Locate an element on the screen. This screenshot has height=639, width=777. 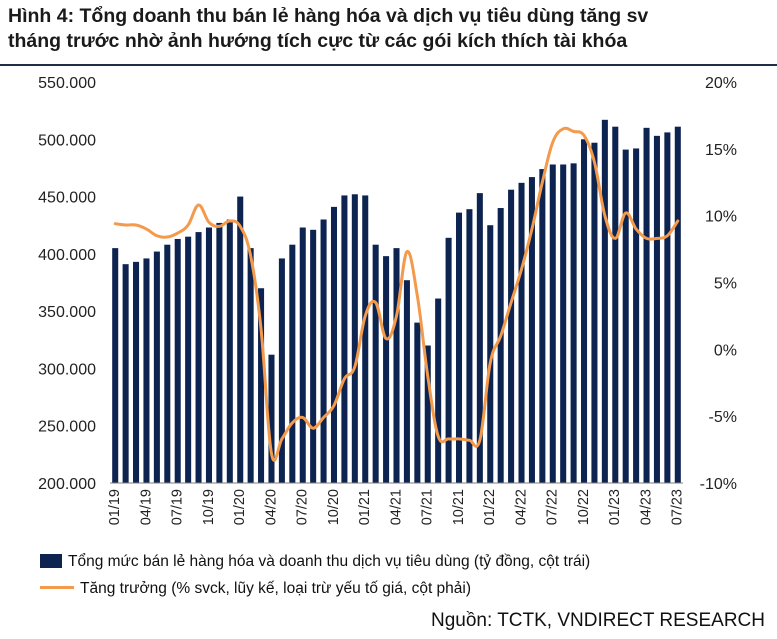
legend-line-swatch is located at coordinates (57, 587).